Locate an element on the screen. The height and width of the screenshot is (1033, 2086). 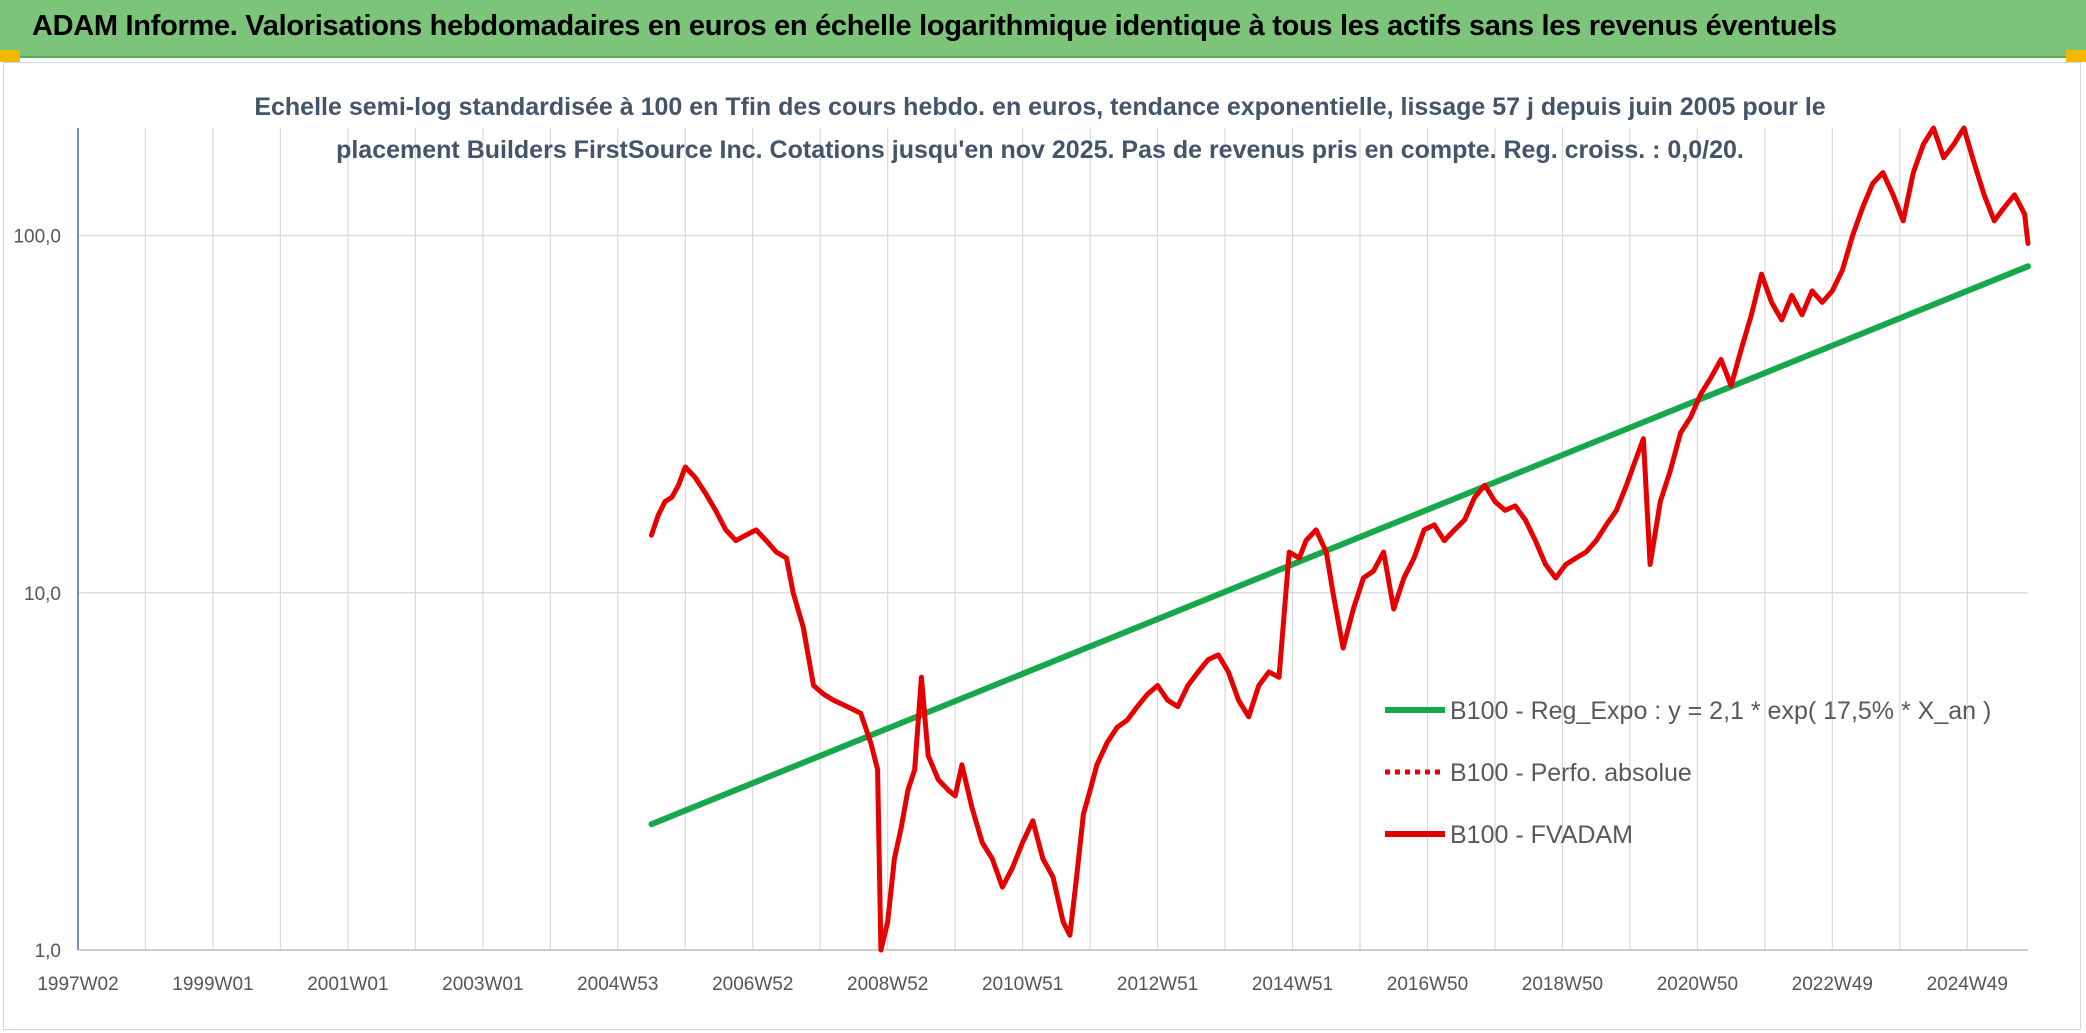
y-tick-label: 1,0 is located at coordinates (48, 951).